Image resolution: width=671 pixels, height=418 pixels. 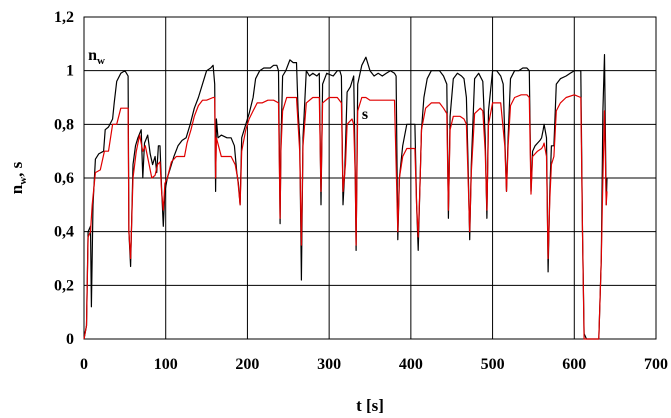 What do you see at coordinates (166, 364) in the screenshot?
I see `x-tick-label: 100` at bounding box center [166, 364].